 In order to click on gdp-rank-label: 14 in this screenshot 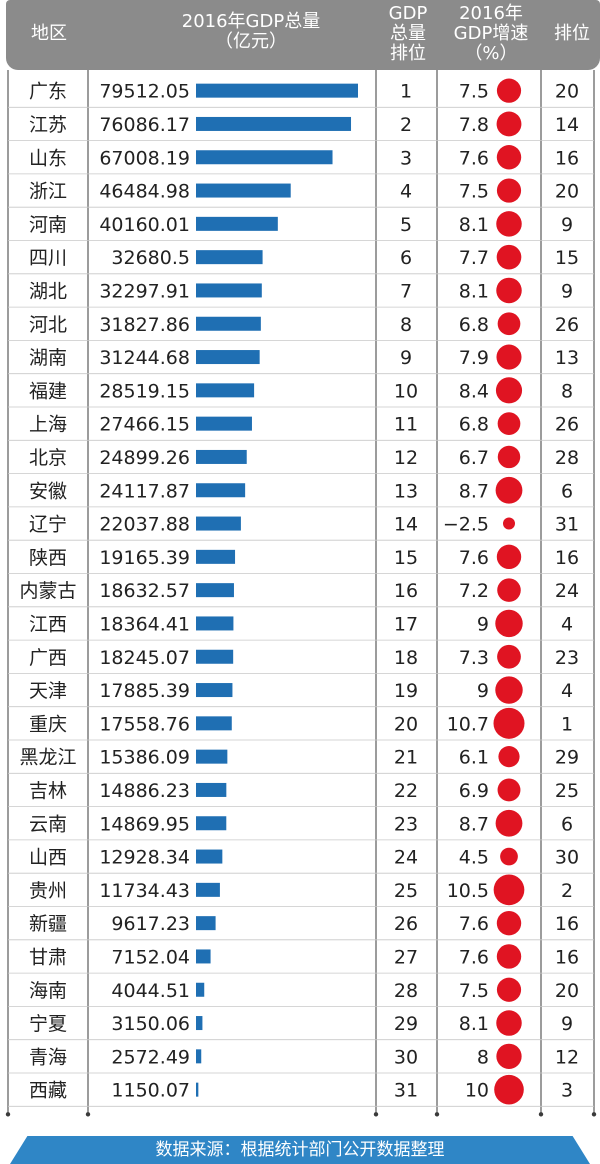, I will do `click(406, 525)`.